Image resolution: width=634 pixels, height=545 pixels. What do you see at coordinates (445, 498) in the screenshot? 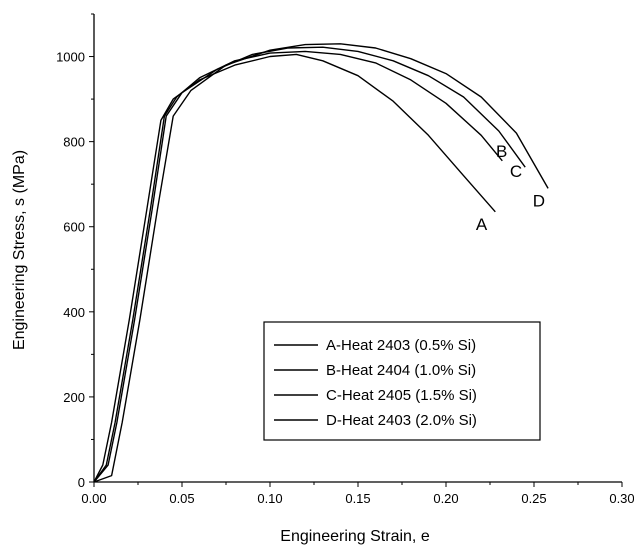
I see `x-tick-label: 0.20` at bounding box center [445, 498].